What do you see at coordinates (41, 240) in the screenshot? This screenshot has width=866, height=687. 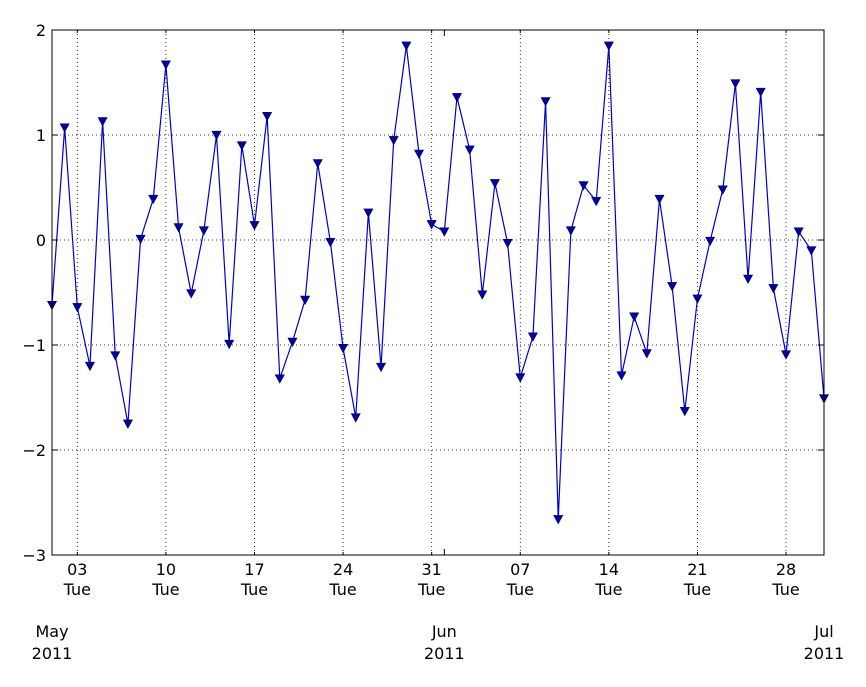 I see `y-tick-label: 0` at bounding box center [41, 240].